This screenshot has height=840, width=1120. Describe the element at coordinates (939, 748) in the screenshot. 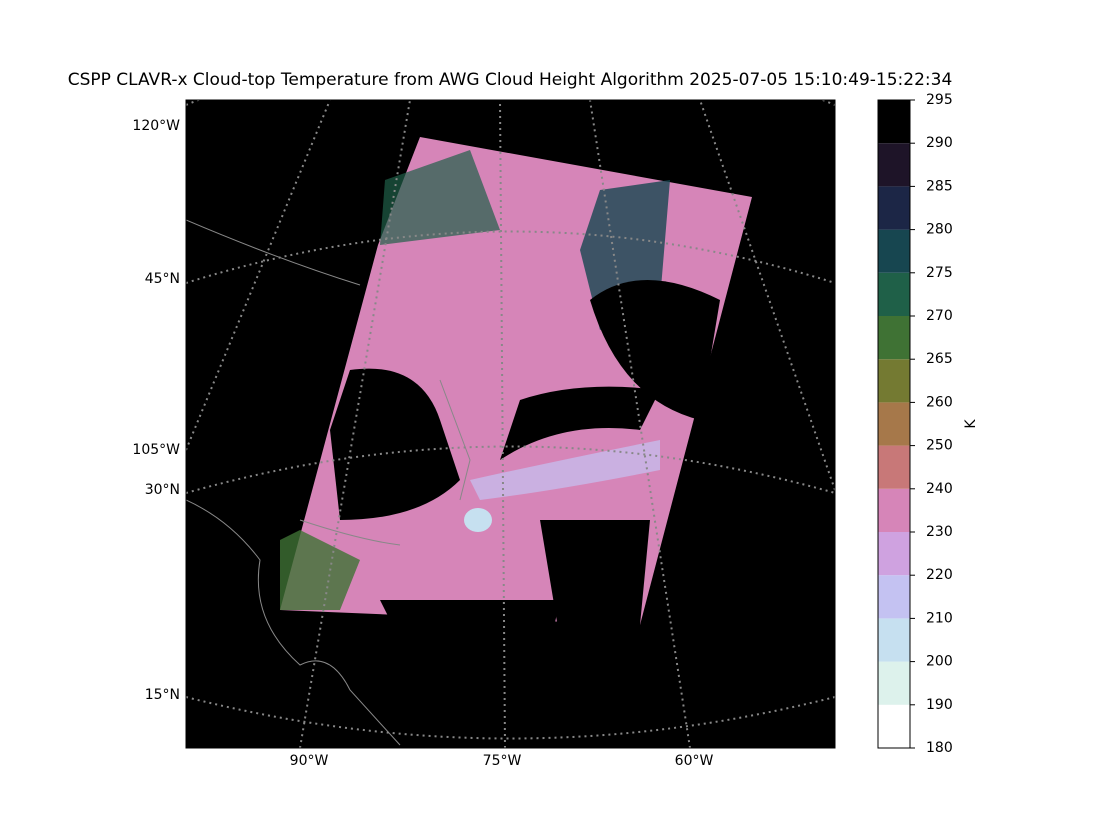

I see `colorbar-tick-label: 180` at that location.